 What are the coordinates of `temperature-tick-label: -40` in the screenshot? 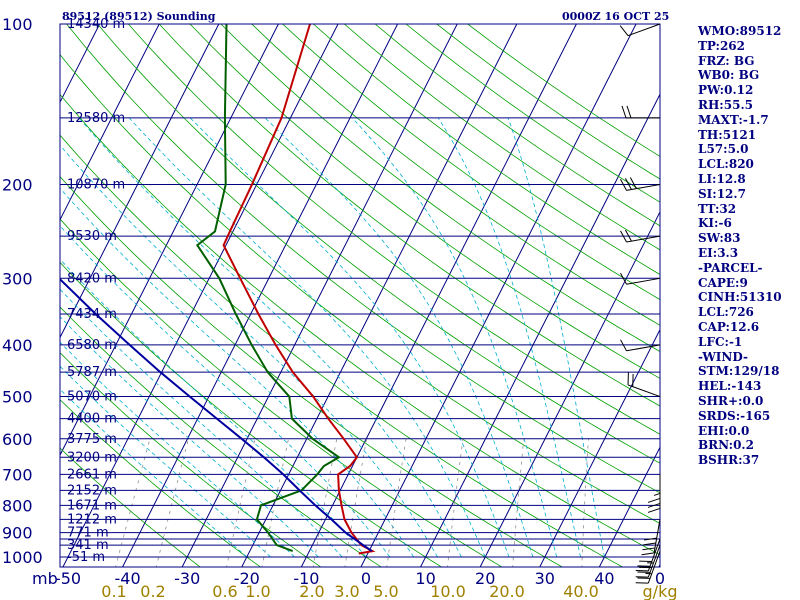 It's located at (128, 578).